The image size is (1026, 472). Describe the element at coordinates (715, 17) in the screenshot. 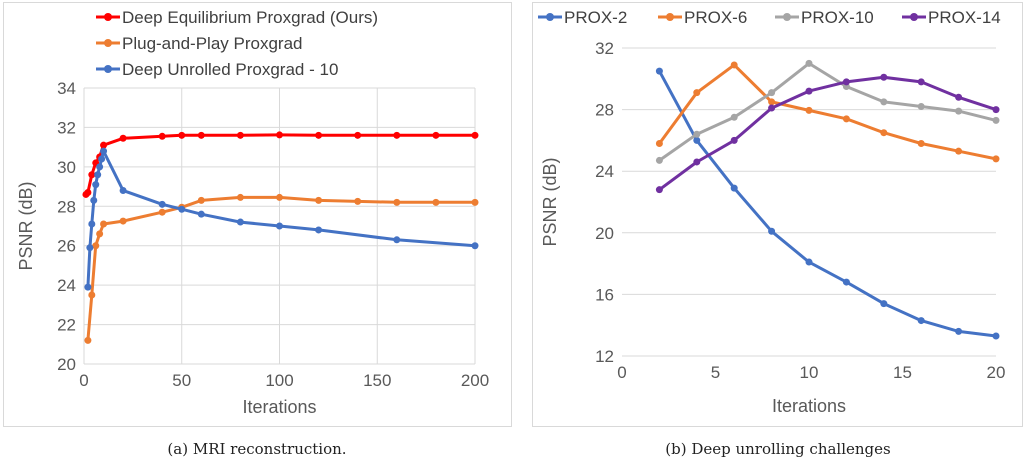

I see `legend-label: PROX-6` at that location.